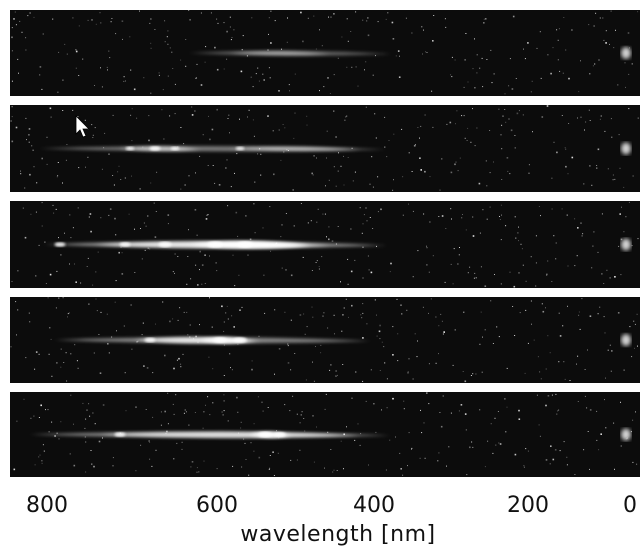 The height and width of the screenshot is (546, 644). Describe the element at coordinates (528, 505) in the screenshot. I see `tick-label-200: 200` at that location.